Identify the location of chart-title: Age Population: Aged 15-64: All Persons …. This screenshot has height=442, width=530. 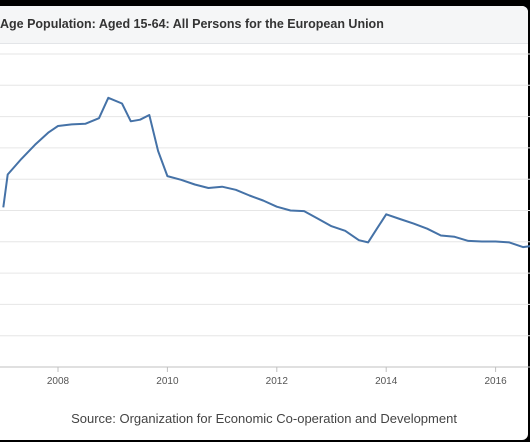
(192, 24).